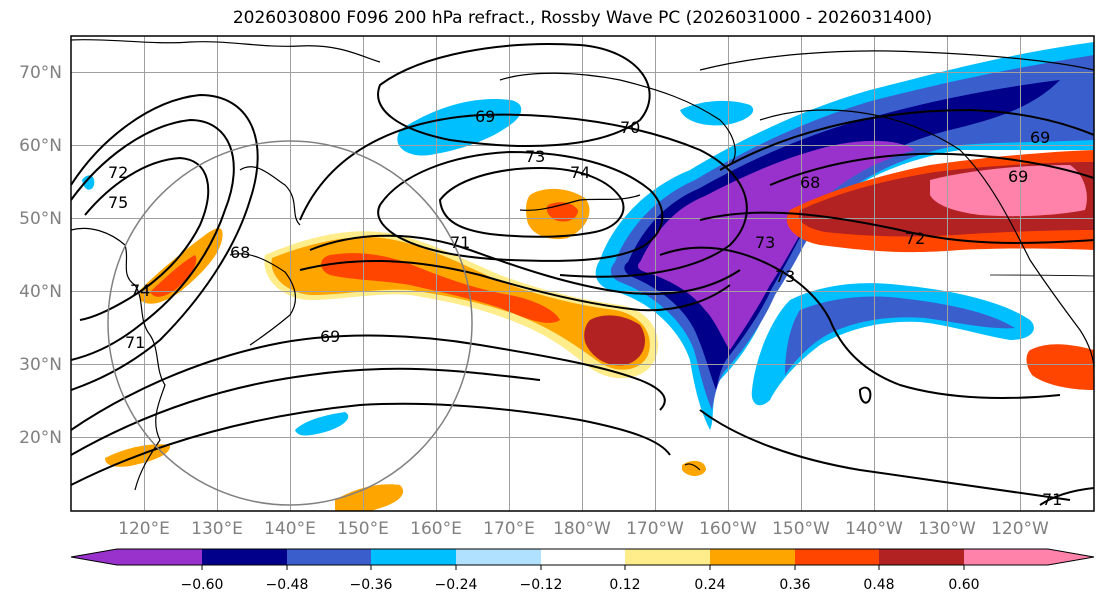 The width and height of the screenshot is (1105, 604). What do you see at coordinates (865, 395) in the screenshot?
I see `contour-small-loop` at bounding box center [865, 395].